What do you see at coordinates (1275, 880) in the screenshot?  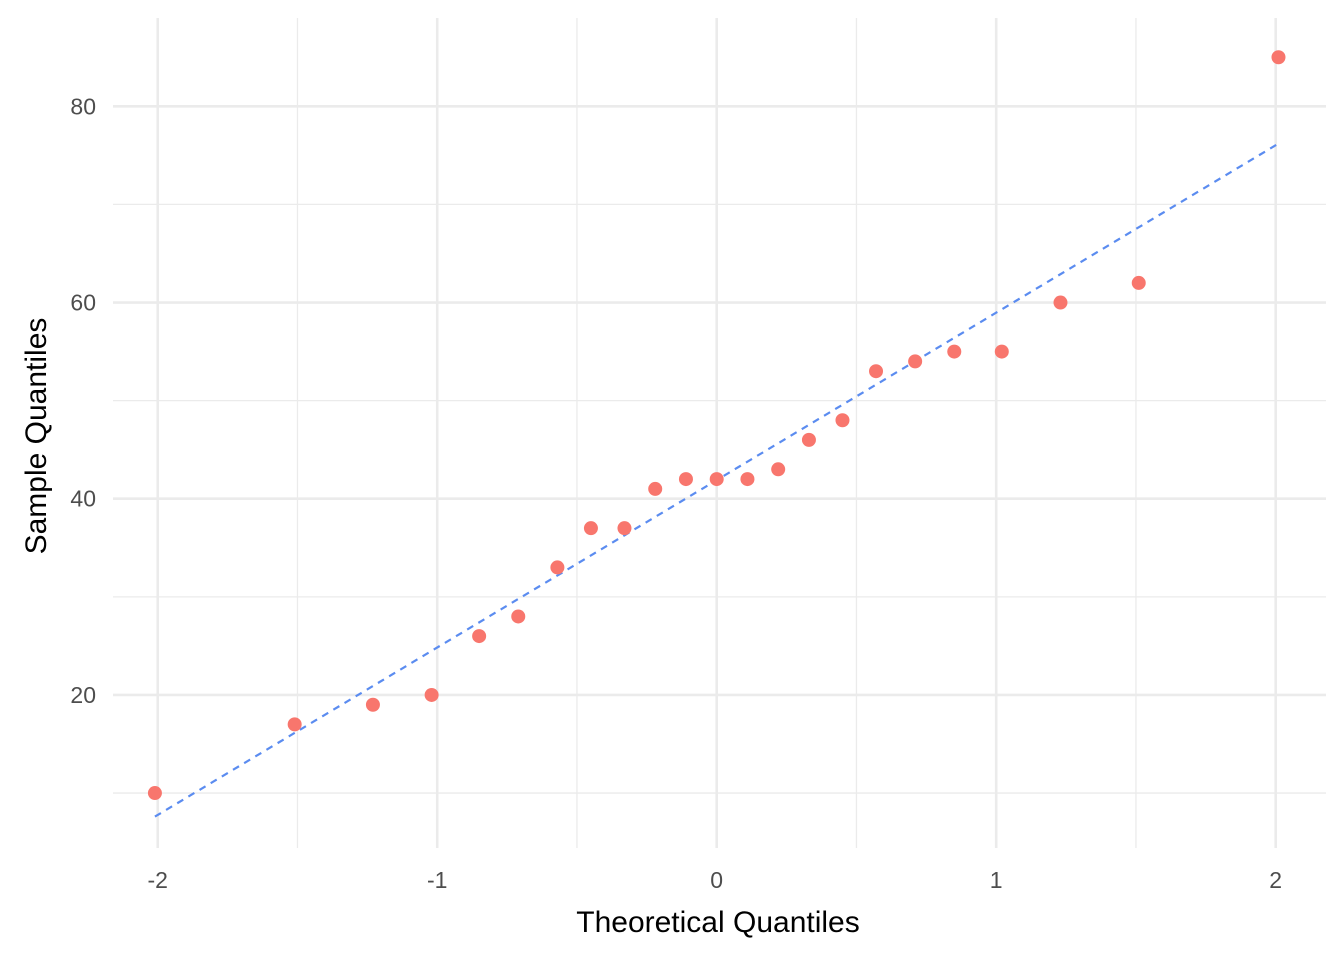 I see `x-tick-label: 2` at bounding box center [1275, 880].